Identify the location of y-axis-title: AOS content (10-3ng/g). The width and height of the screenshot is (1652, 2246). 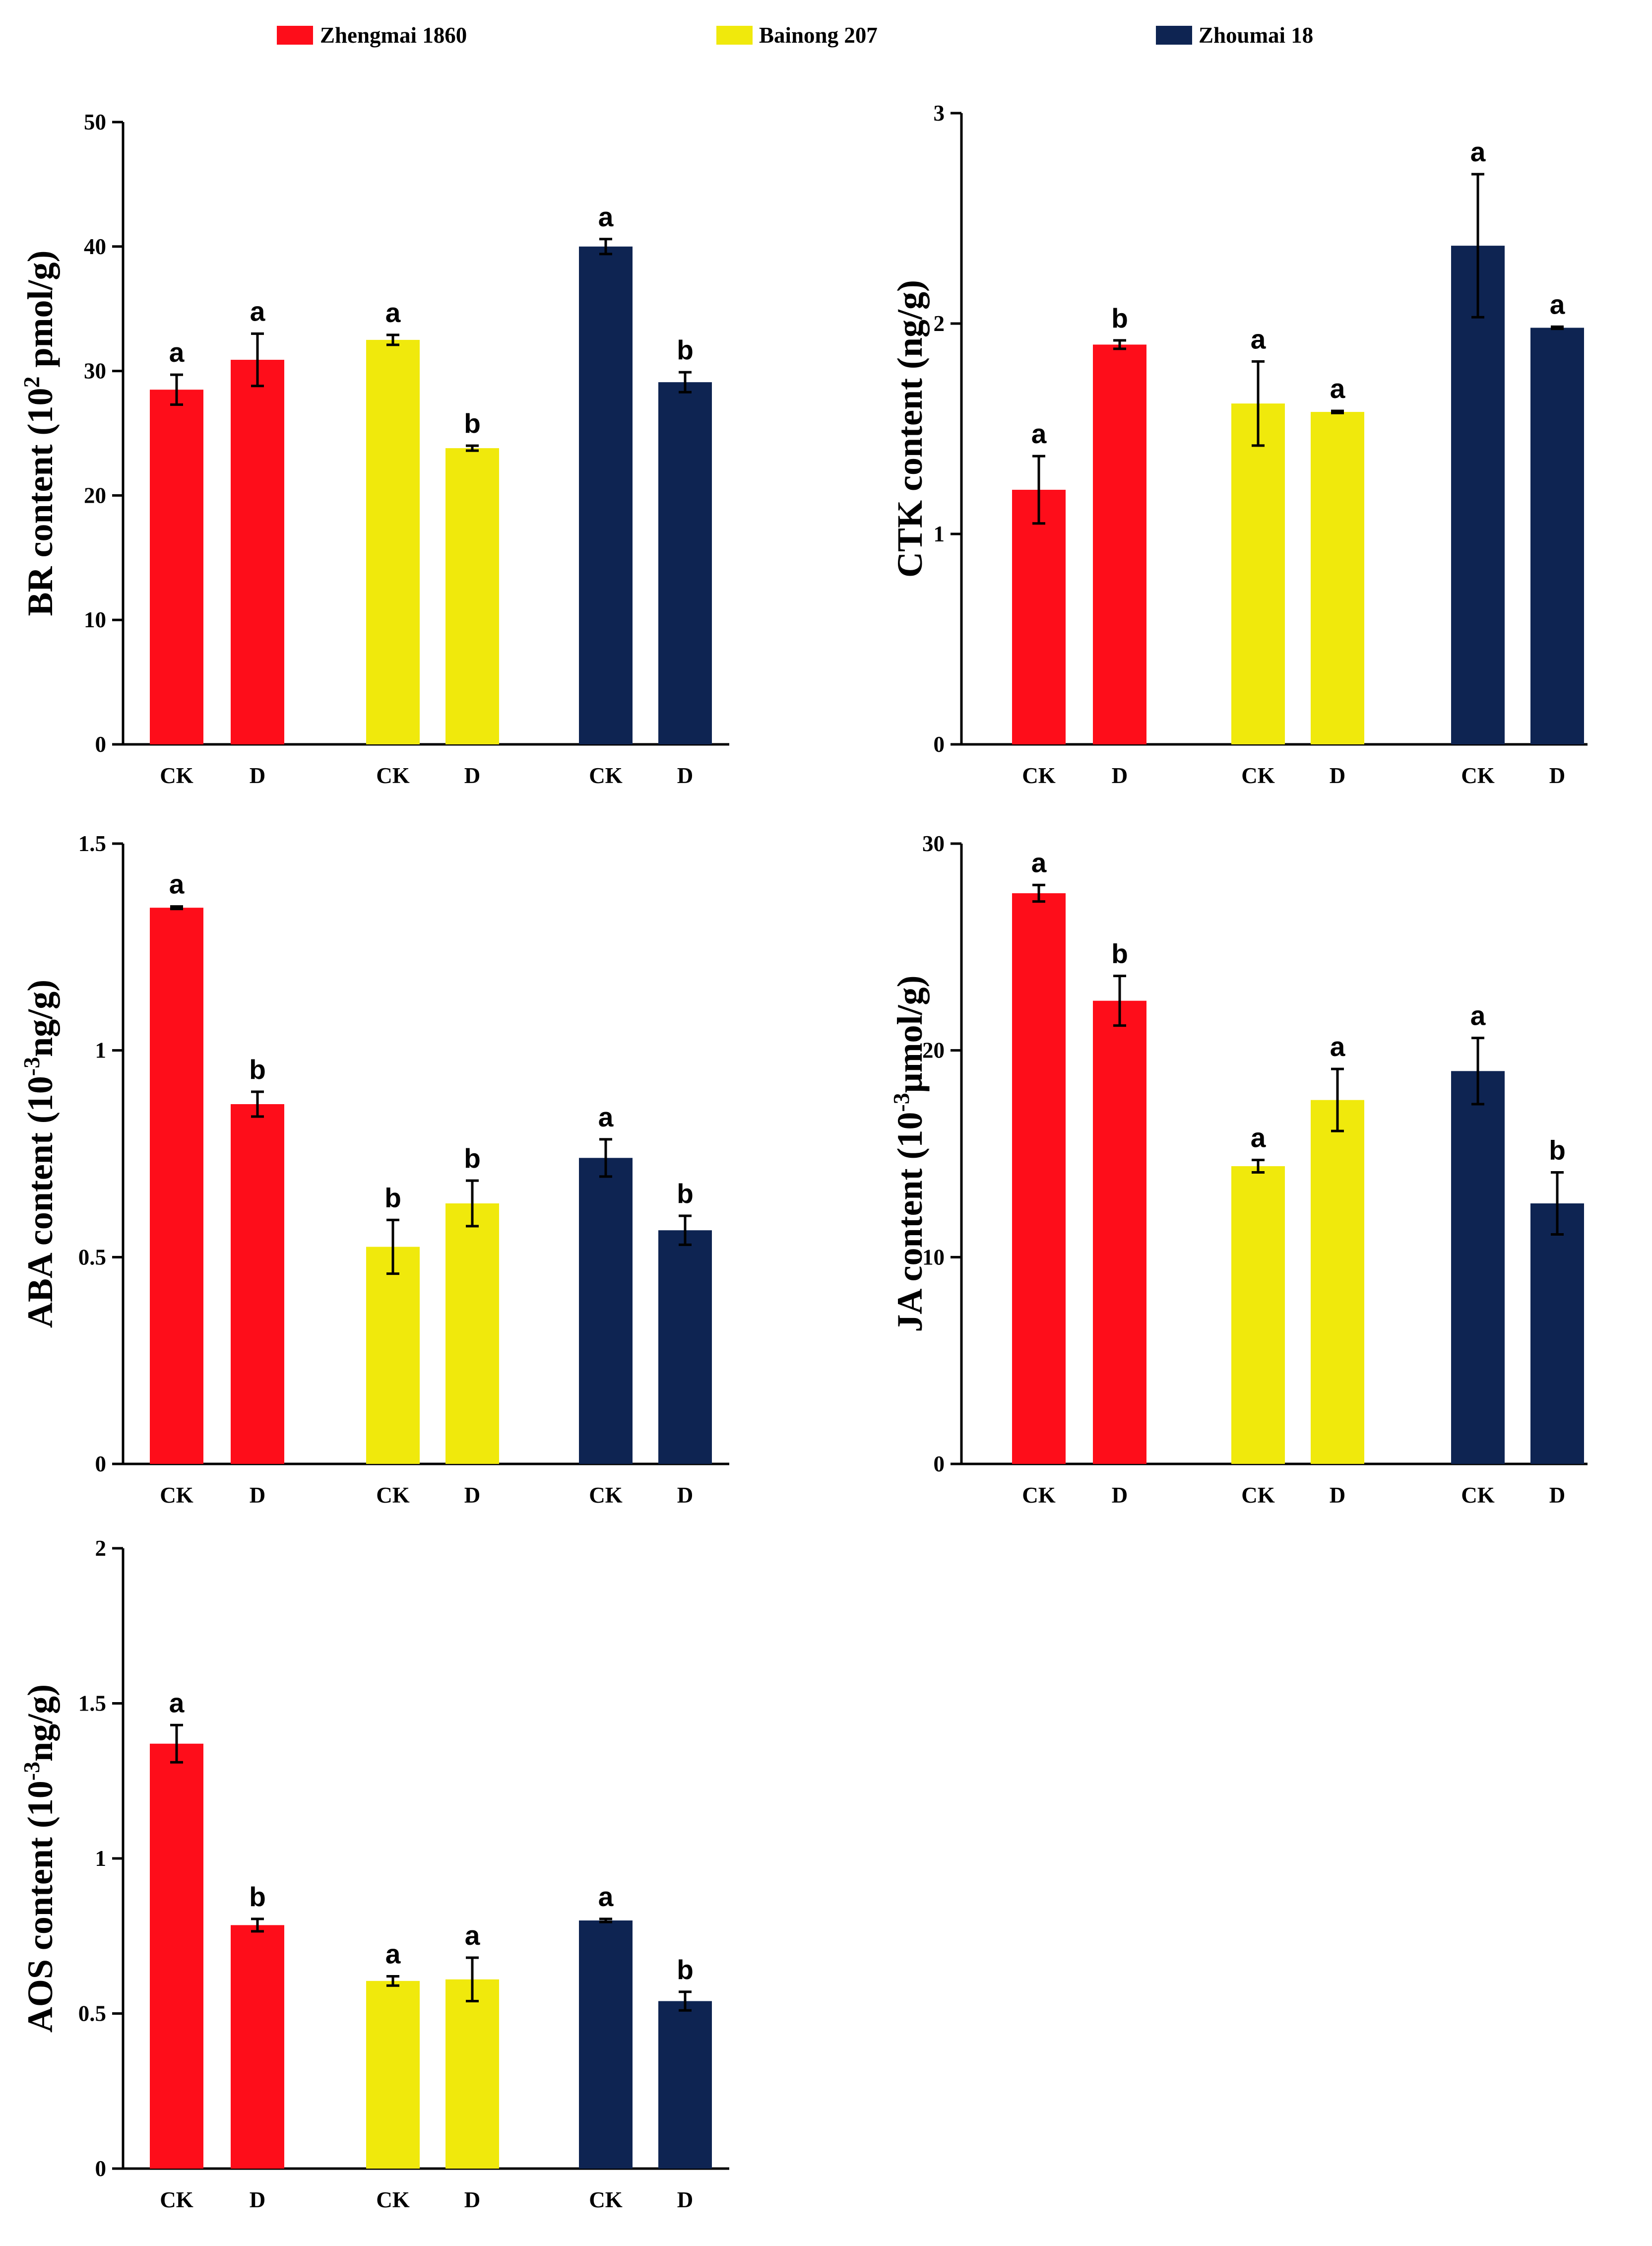
(39, 1858).